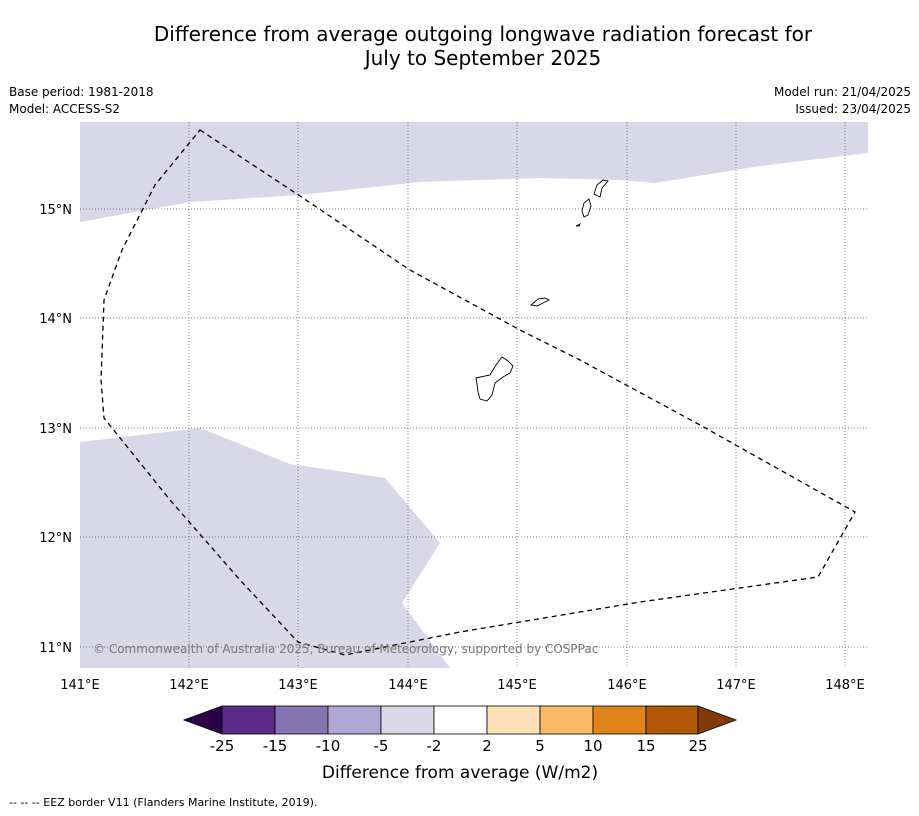 The width and height of the screenshot is (919, 816). What do you see at coordinates (845, 685) in the screenshot?
I see `x-tick-label: 148°E` at bounding box center [845, 685].